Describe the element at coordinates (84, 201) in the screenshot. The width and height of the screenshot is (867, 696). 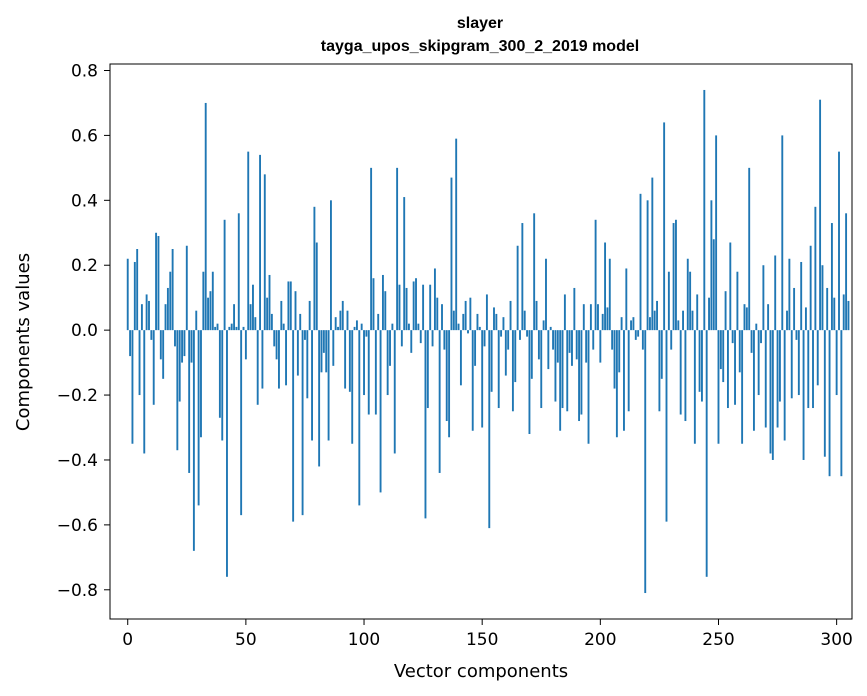
I see `y-tick-label: 0.4` at that location.